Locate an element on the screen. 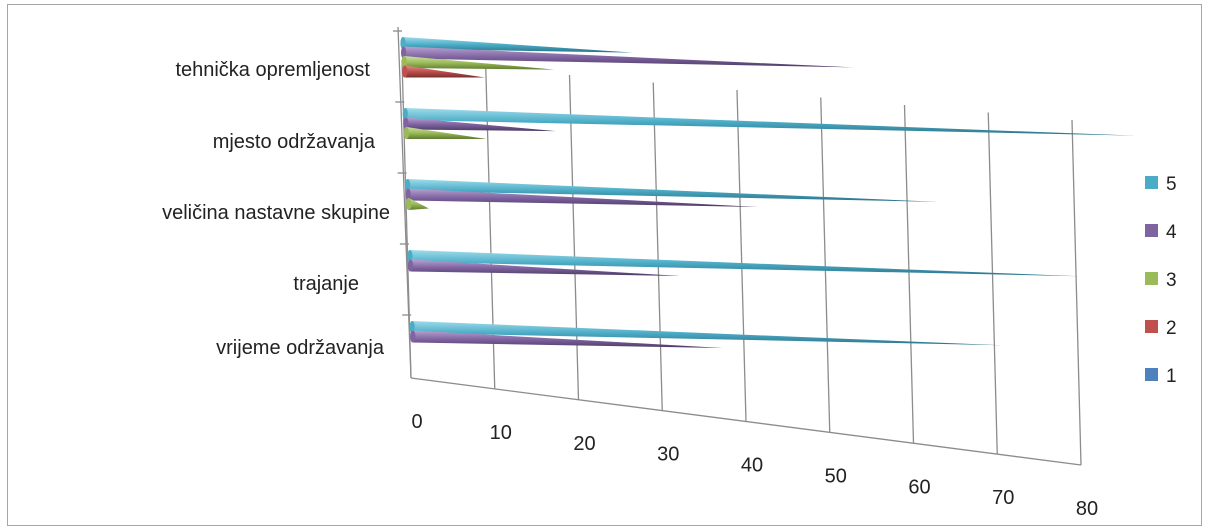 The width and height of the screenshot is (1208, 531). category-label: tehnička opremljenost is located at coordinates (272, 70).